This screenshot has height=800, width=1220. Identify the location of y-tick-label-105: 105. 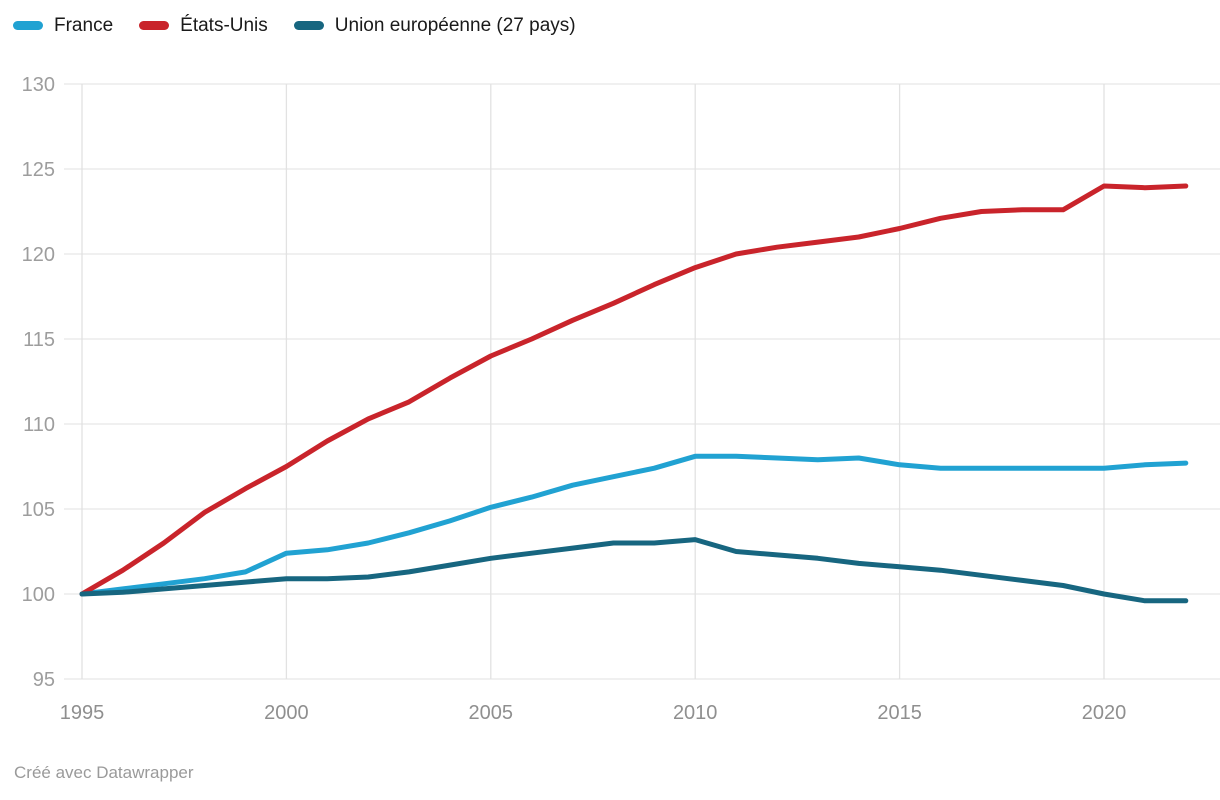
(38, 510).